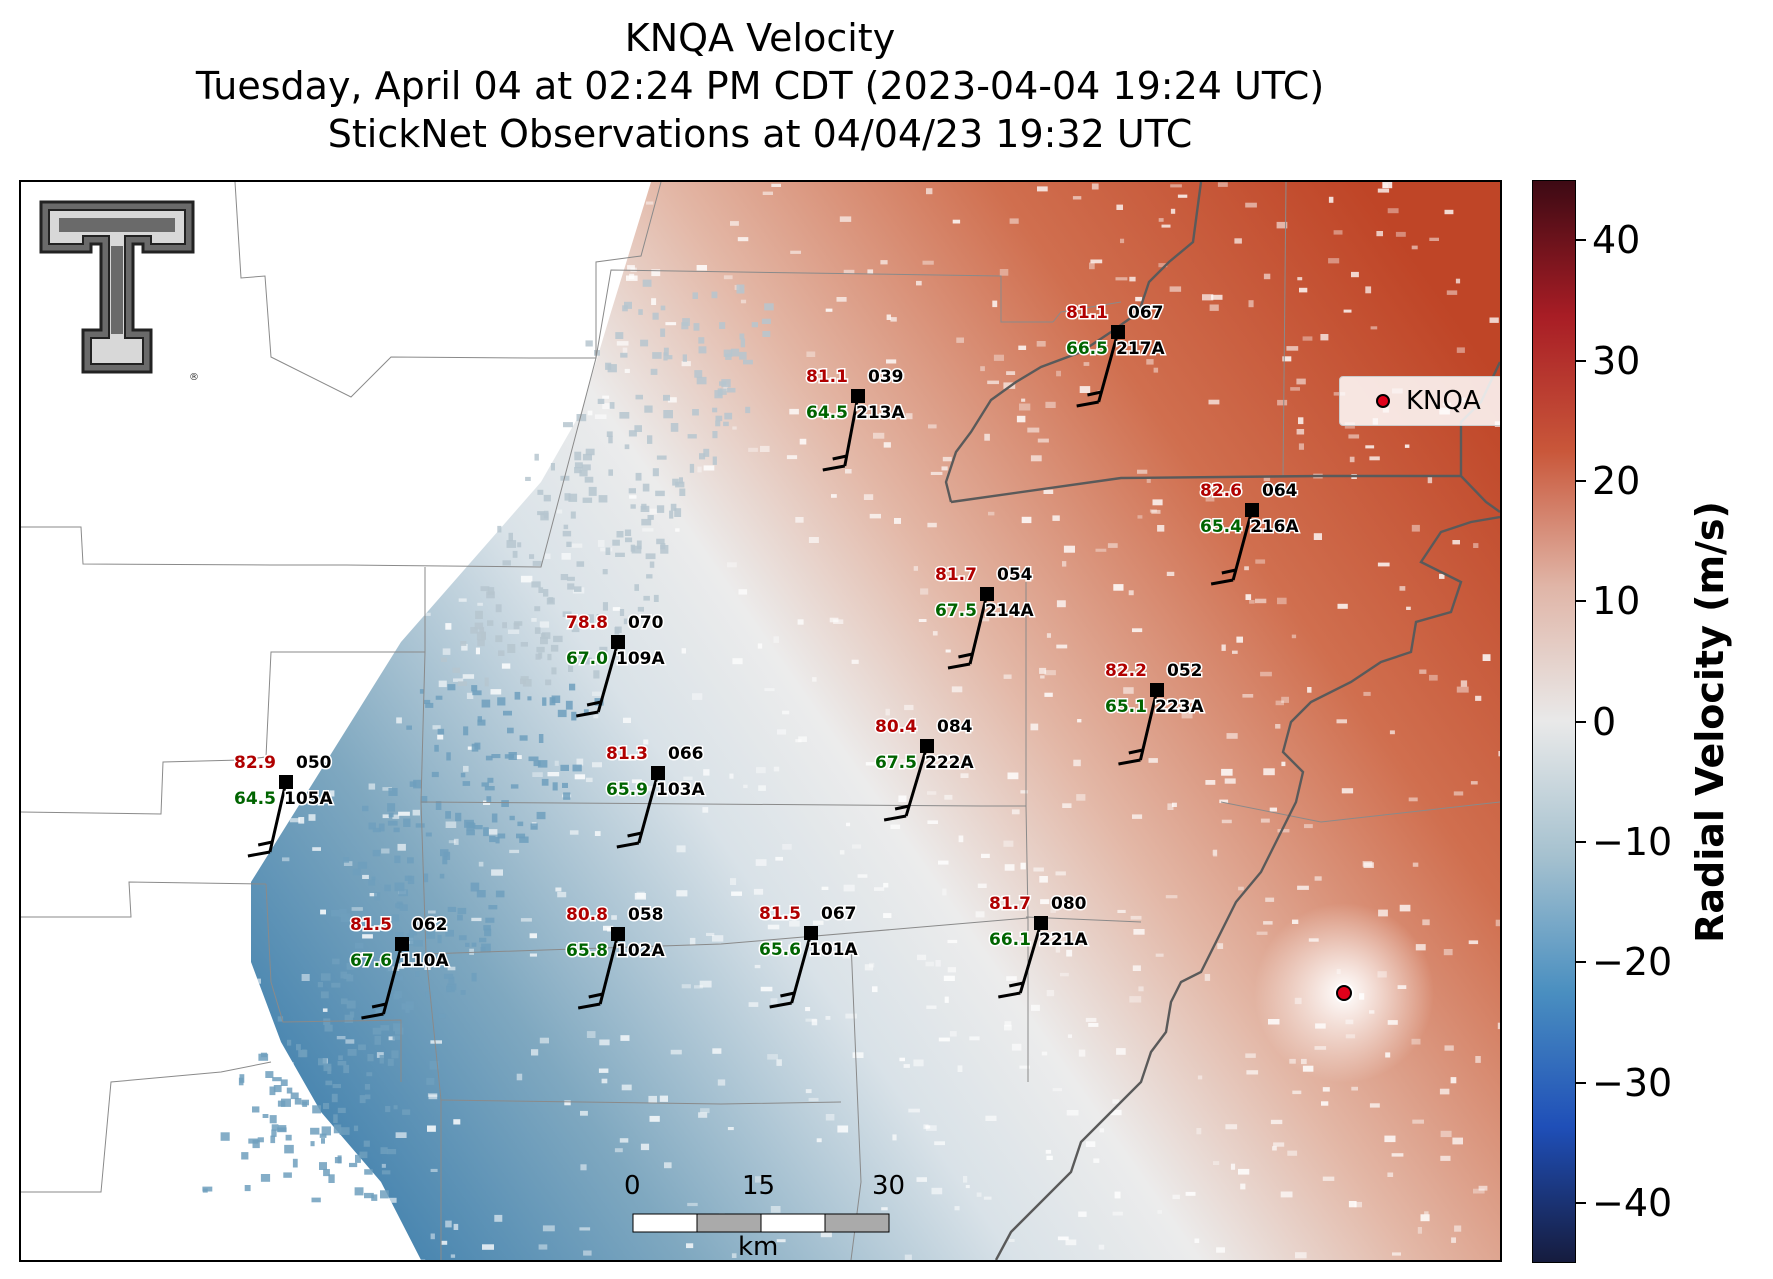 This screenshot has height=1279, width=1773. Describe the element at coordinates (627, 790) in the screenshot. I see `station-dewpoint: 65.9` at that location.